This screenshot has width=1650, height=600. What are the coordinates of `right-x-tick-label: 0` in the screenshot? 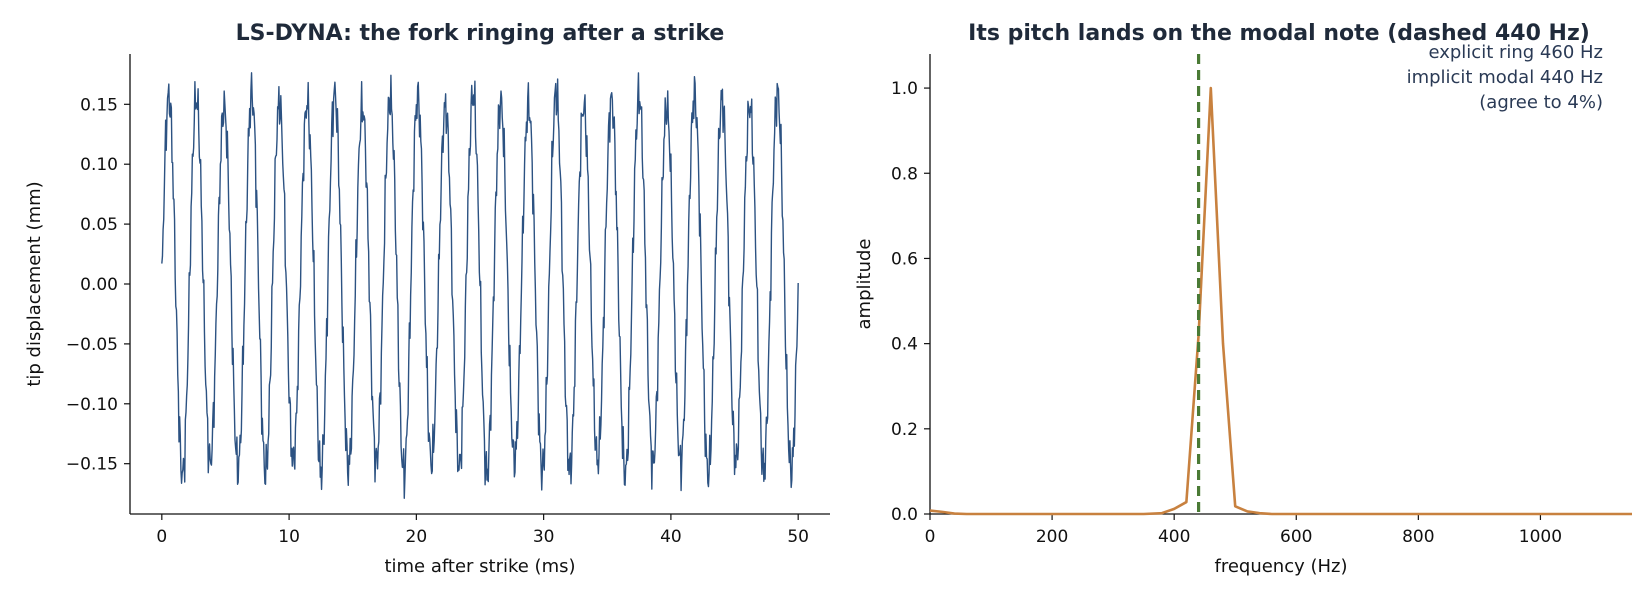 It's located at (930, 537).